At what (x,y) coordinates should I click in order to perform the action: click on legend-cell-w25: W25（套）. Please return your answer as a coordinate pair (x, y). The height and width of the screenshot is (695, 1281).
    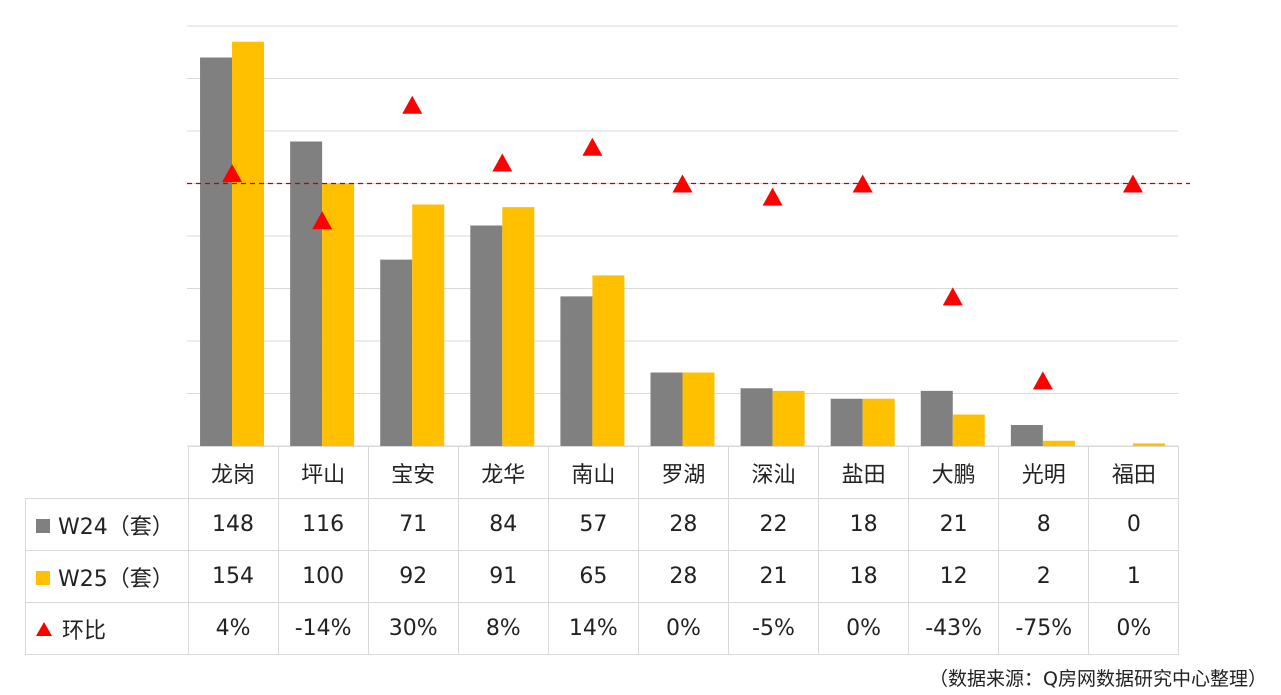
    Looking at the image, I should click on (107, 576).